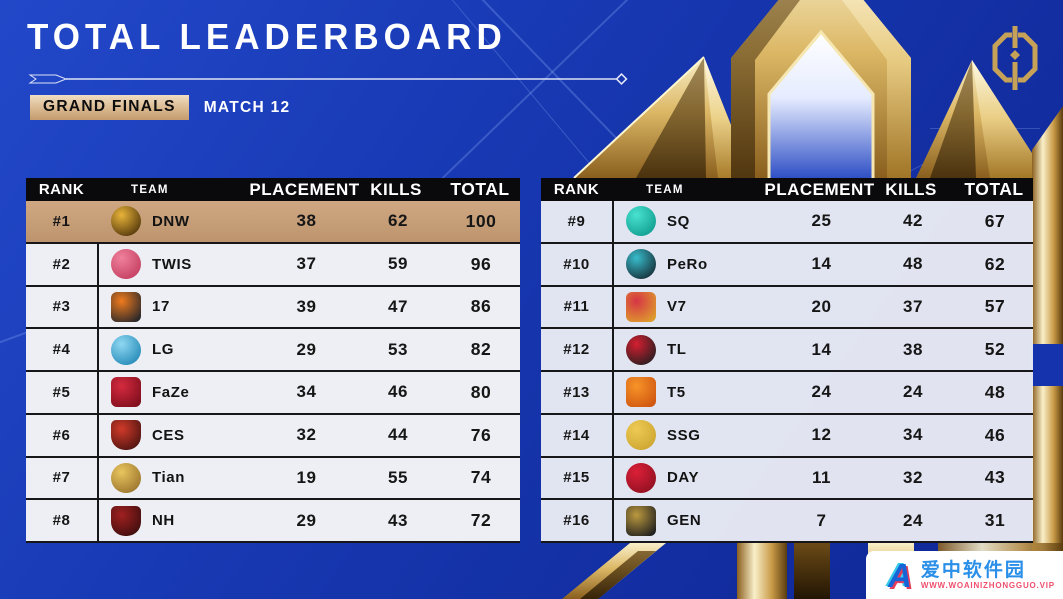 The height and width of the screenshot is (599, 1063). What do you see at coordinates (306, 221) in the screenshot?
I see `placement-value: 38` at bounding box center [306, 221].